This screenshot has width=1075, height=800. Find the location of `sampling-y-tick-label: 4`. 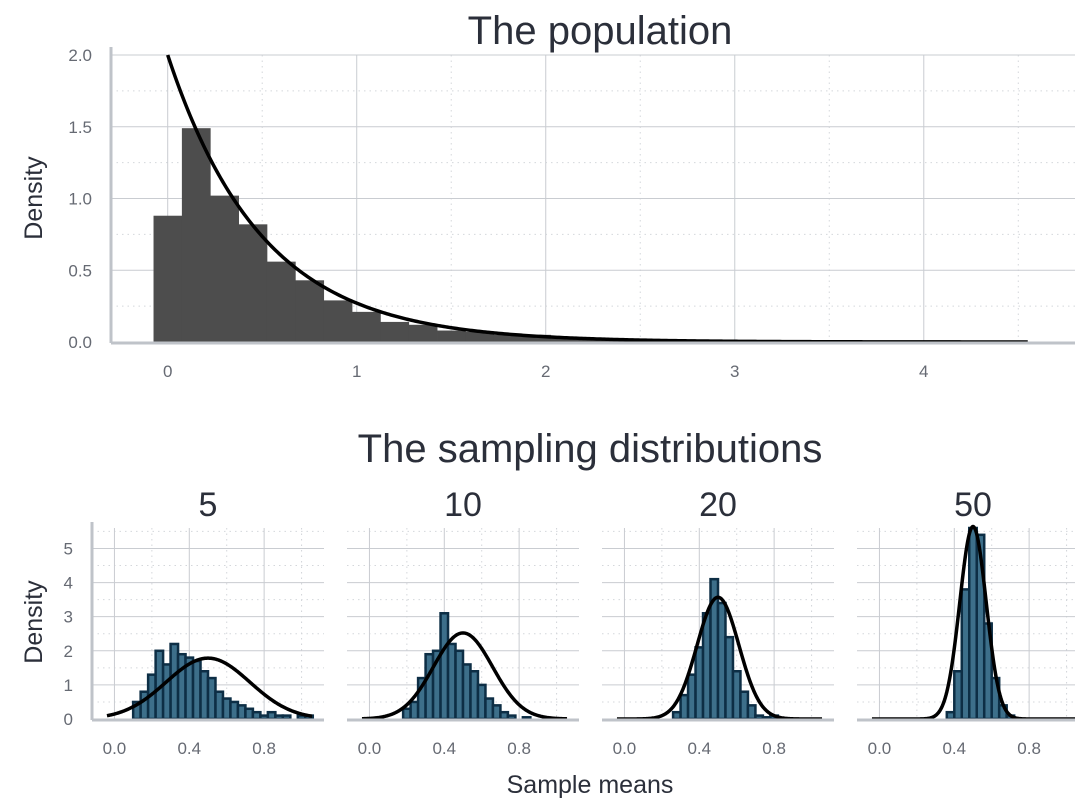

sampling-y-tick-label: 4 is located at coordinates (68, 583).